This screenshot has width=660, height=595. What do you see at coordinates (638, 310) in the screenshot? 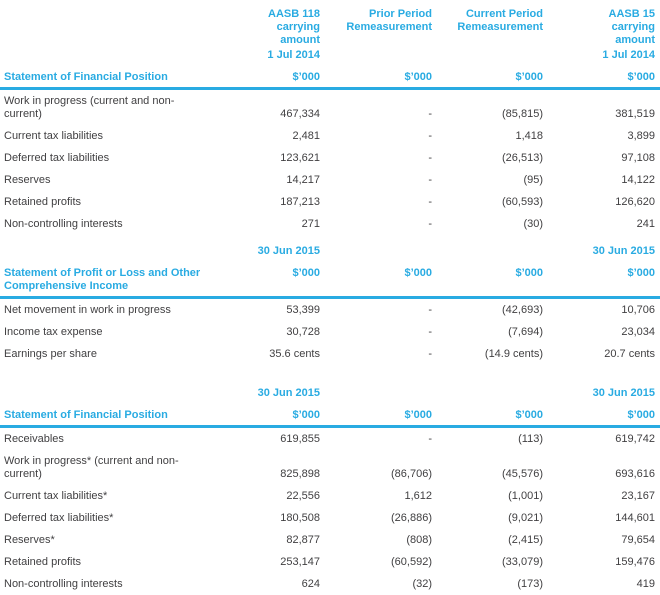
I see `cell-value: 10,706` at bounding box center [638, 310].